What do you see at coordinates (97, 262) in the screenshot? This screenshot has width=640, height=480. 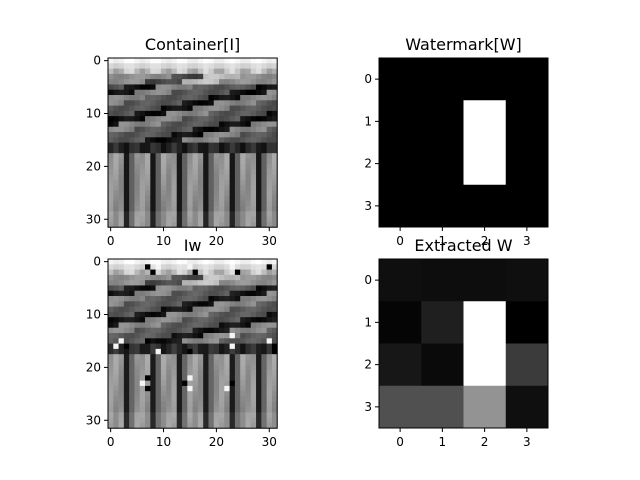 I see `y-tick-label: 0` at bounding box center [97, 262].